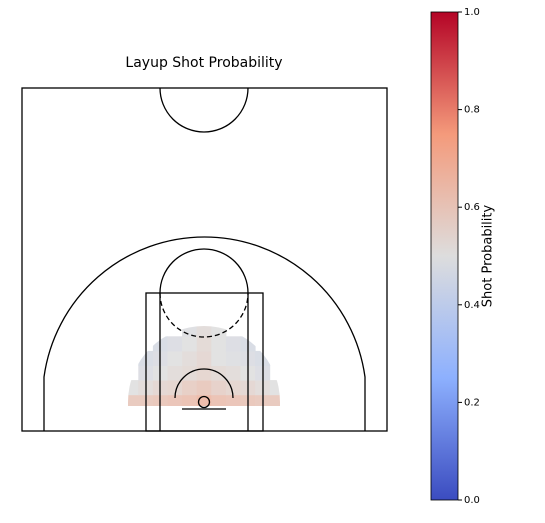 The width and height of the screenshot is (545, 523). Describe the element at coordinates (203, 63) in the screenshot. I see `chart-title: Layup Shot Probability` at that location.